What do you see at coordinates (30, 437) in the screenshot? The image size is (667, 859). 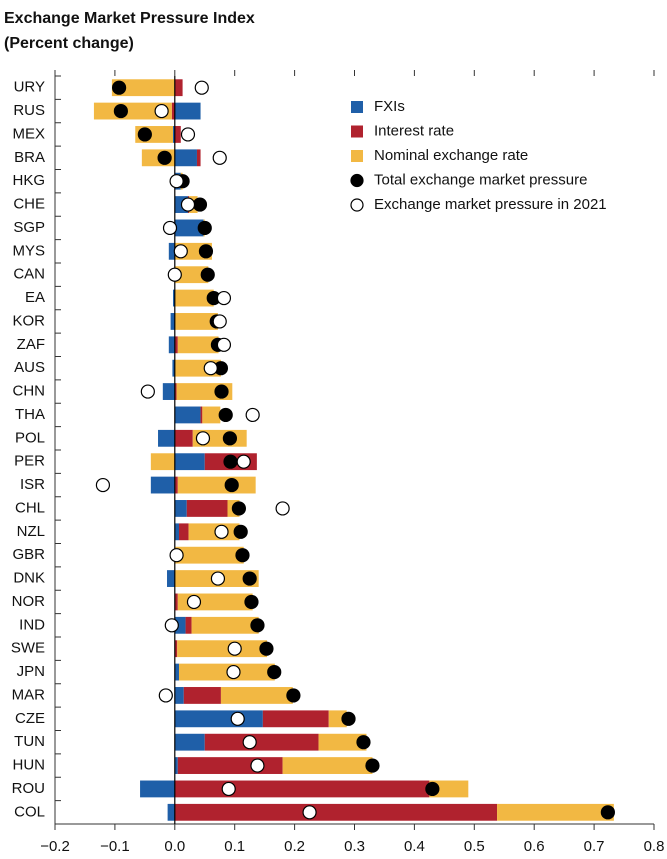 I see `y-tick-label: POL` at bounding box center [30, 437].